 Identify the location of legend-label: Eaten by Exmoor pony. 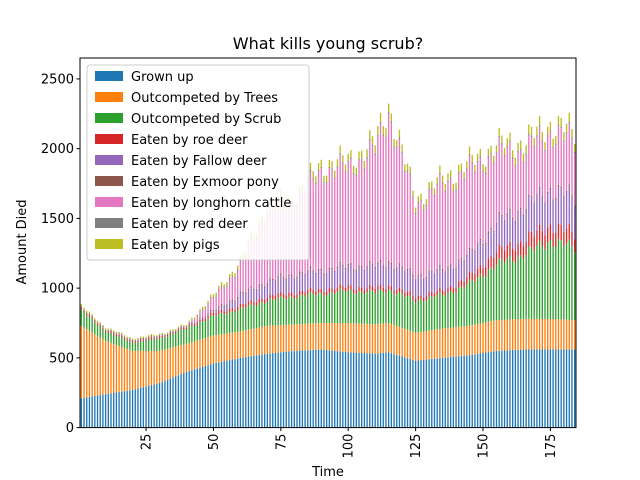
(205, 182).